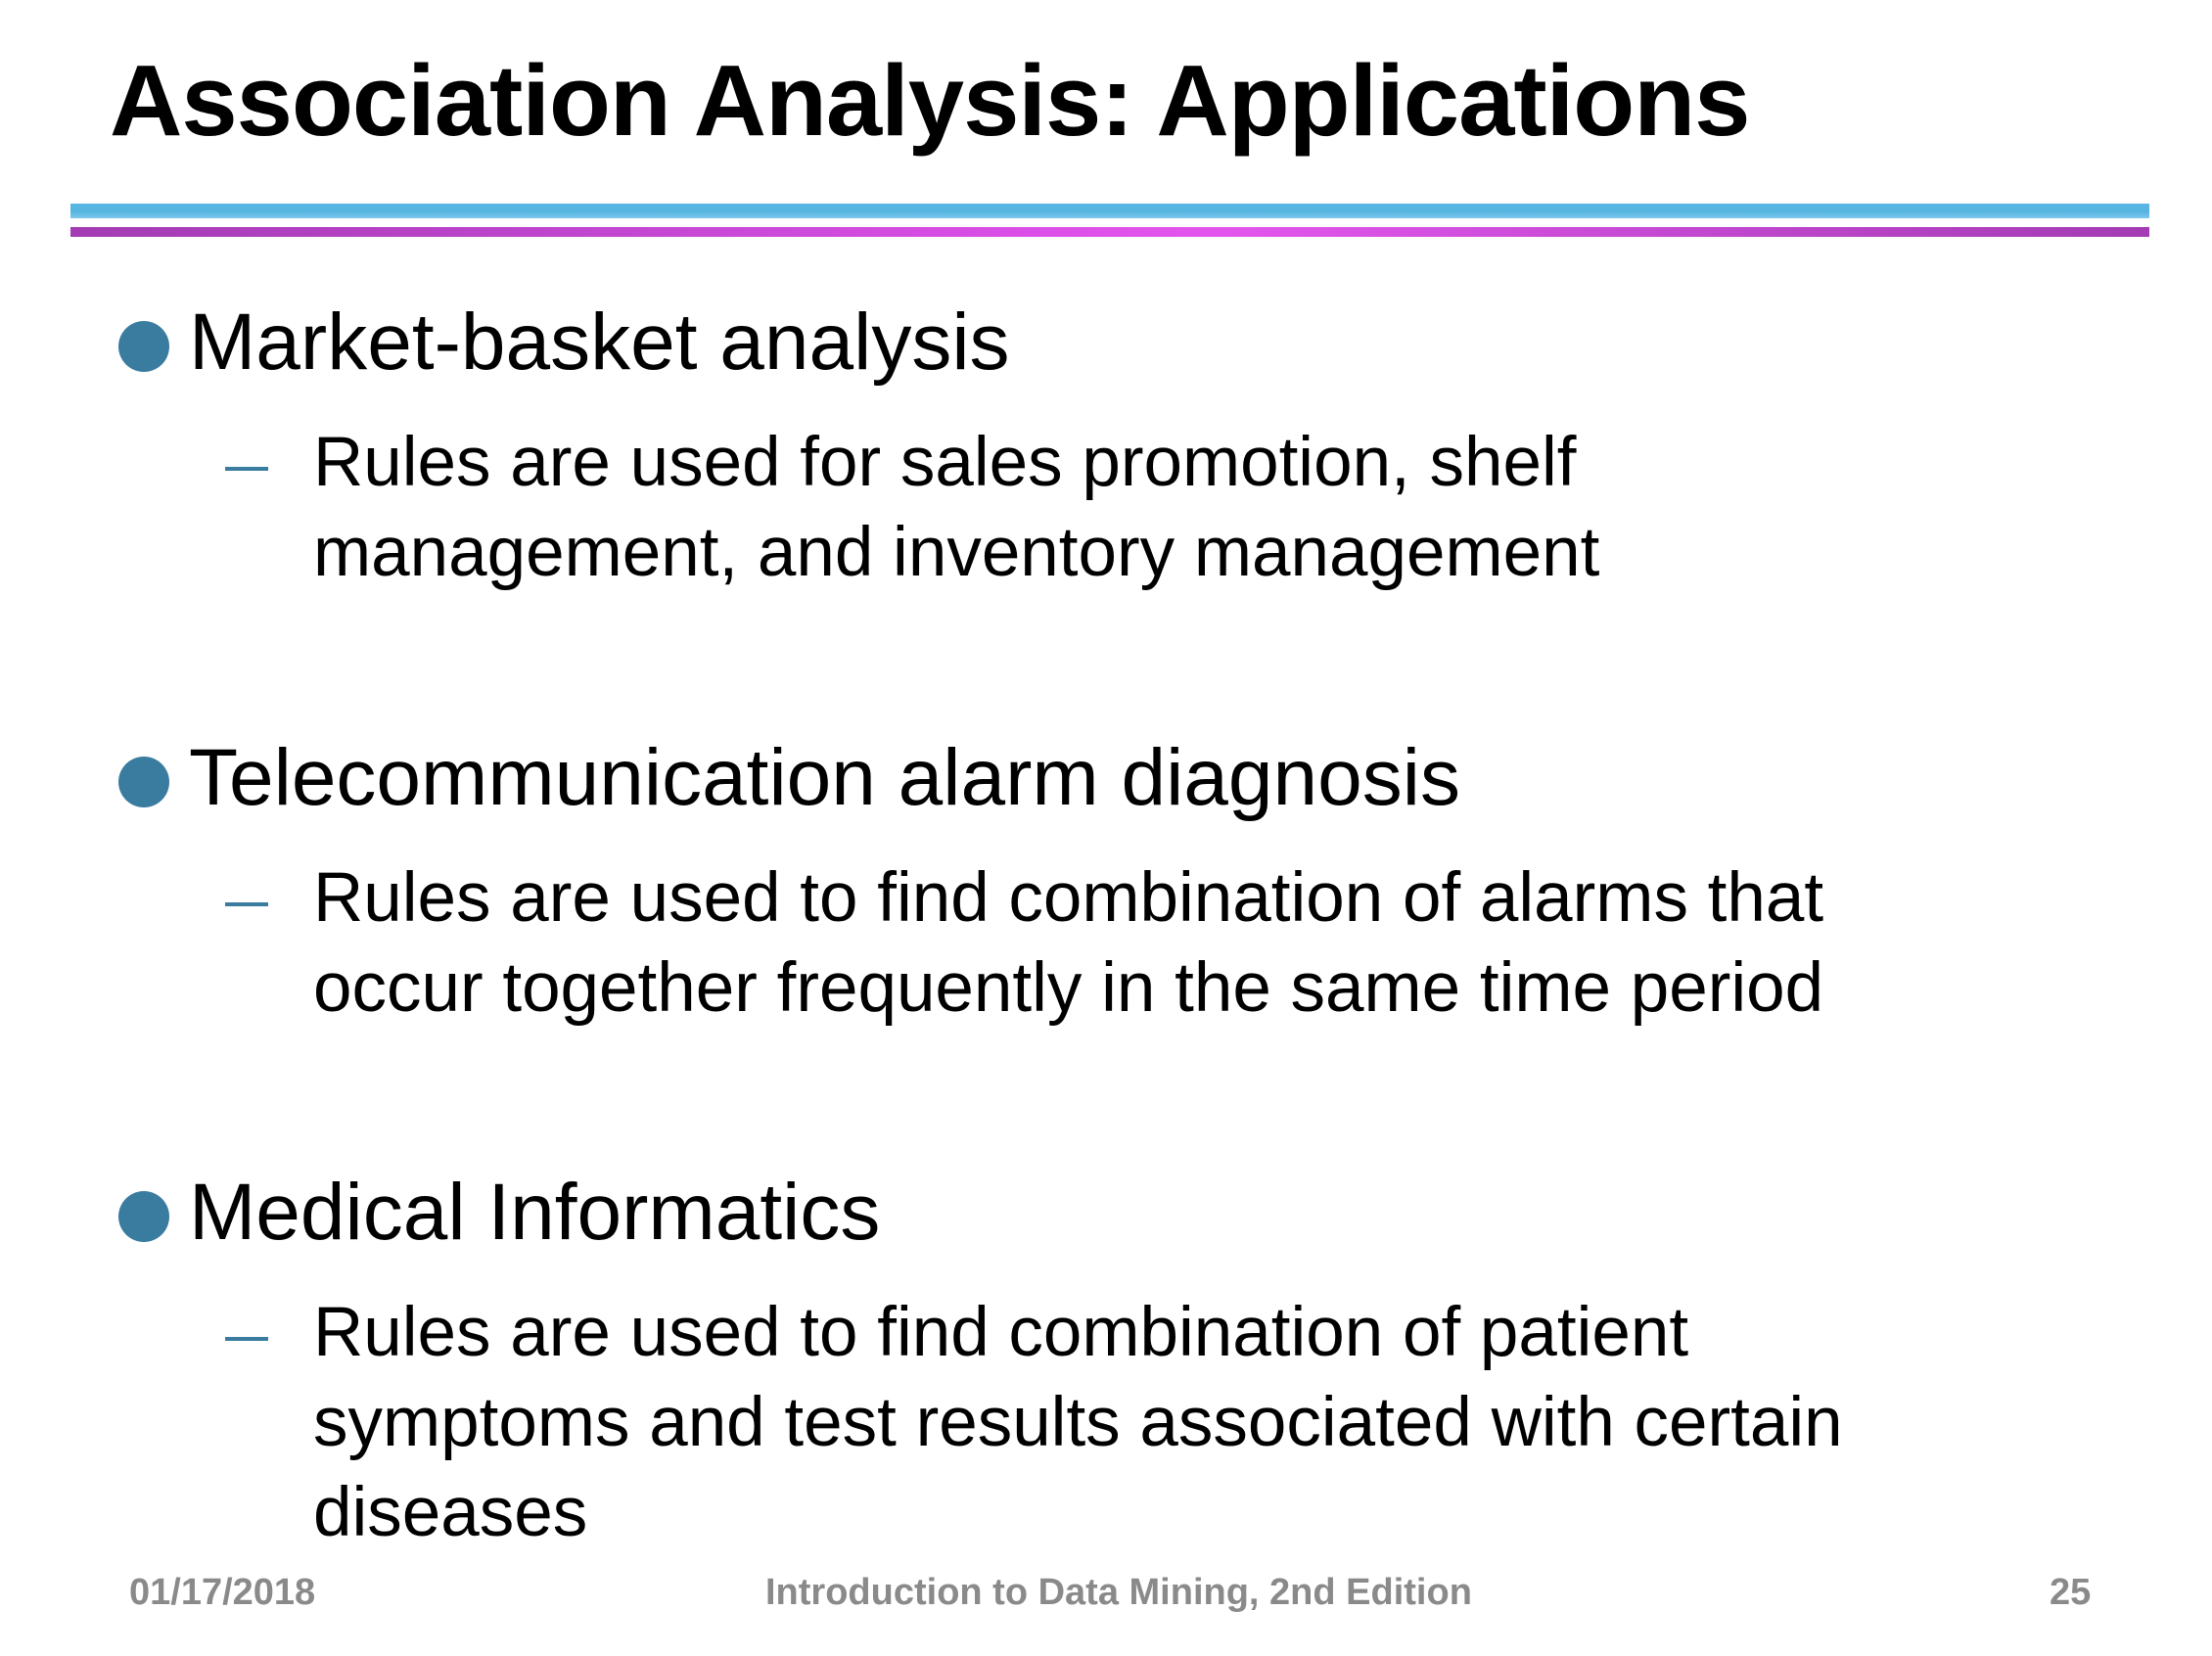 The image size is (2212, 1656). Describe the element at coordinates (1118, 1593) in the screenshot. I see `footer-book-title: Introduction to Data Mining, 2nd Edition` at that location.